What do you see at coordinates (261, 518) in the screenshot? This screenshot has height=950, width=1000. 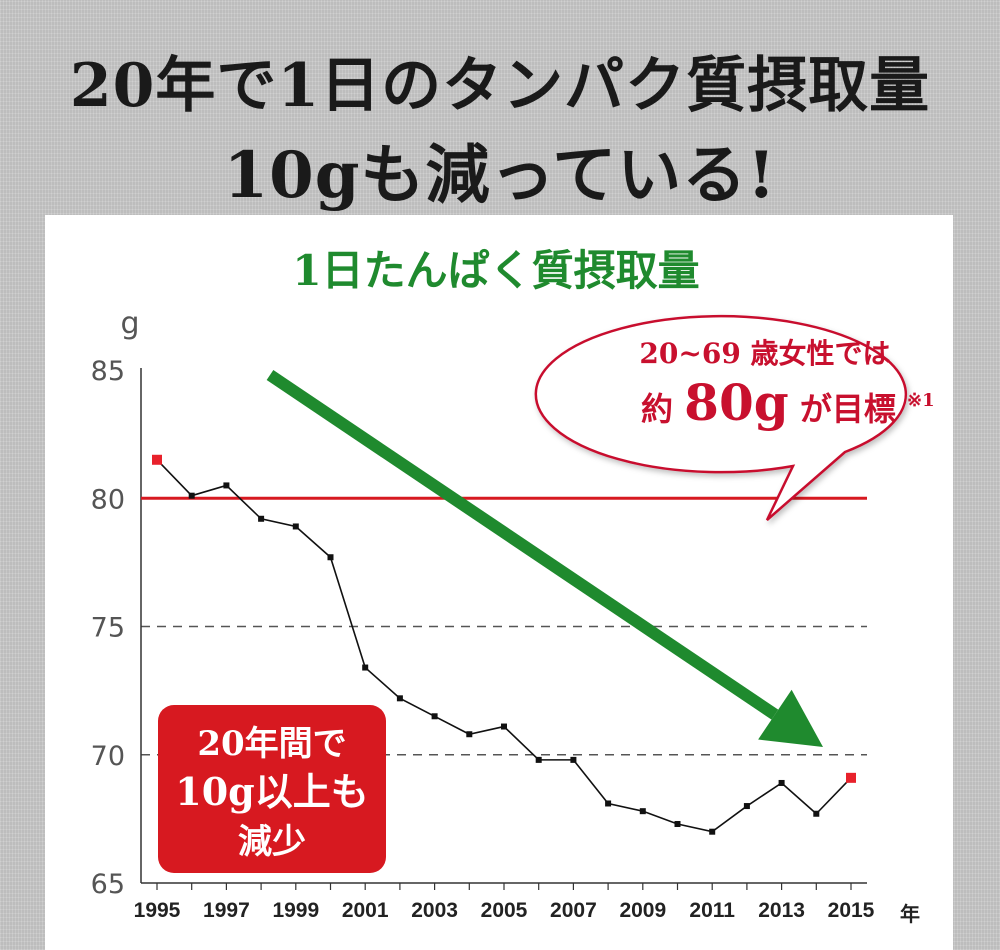 I see `data-point-1998` at bounding box center [261, 518].